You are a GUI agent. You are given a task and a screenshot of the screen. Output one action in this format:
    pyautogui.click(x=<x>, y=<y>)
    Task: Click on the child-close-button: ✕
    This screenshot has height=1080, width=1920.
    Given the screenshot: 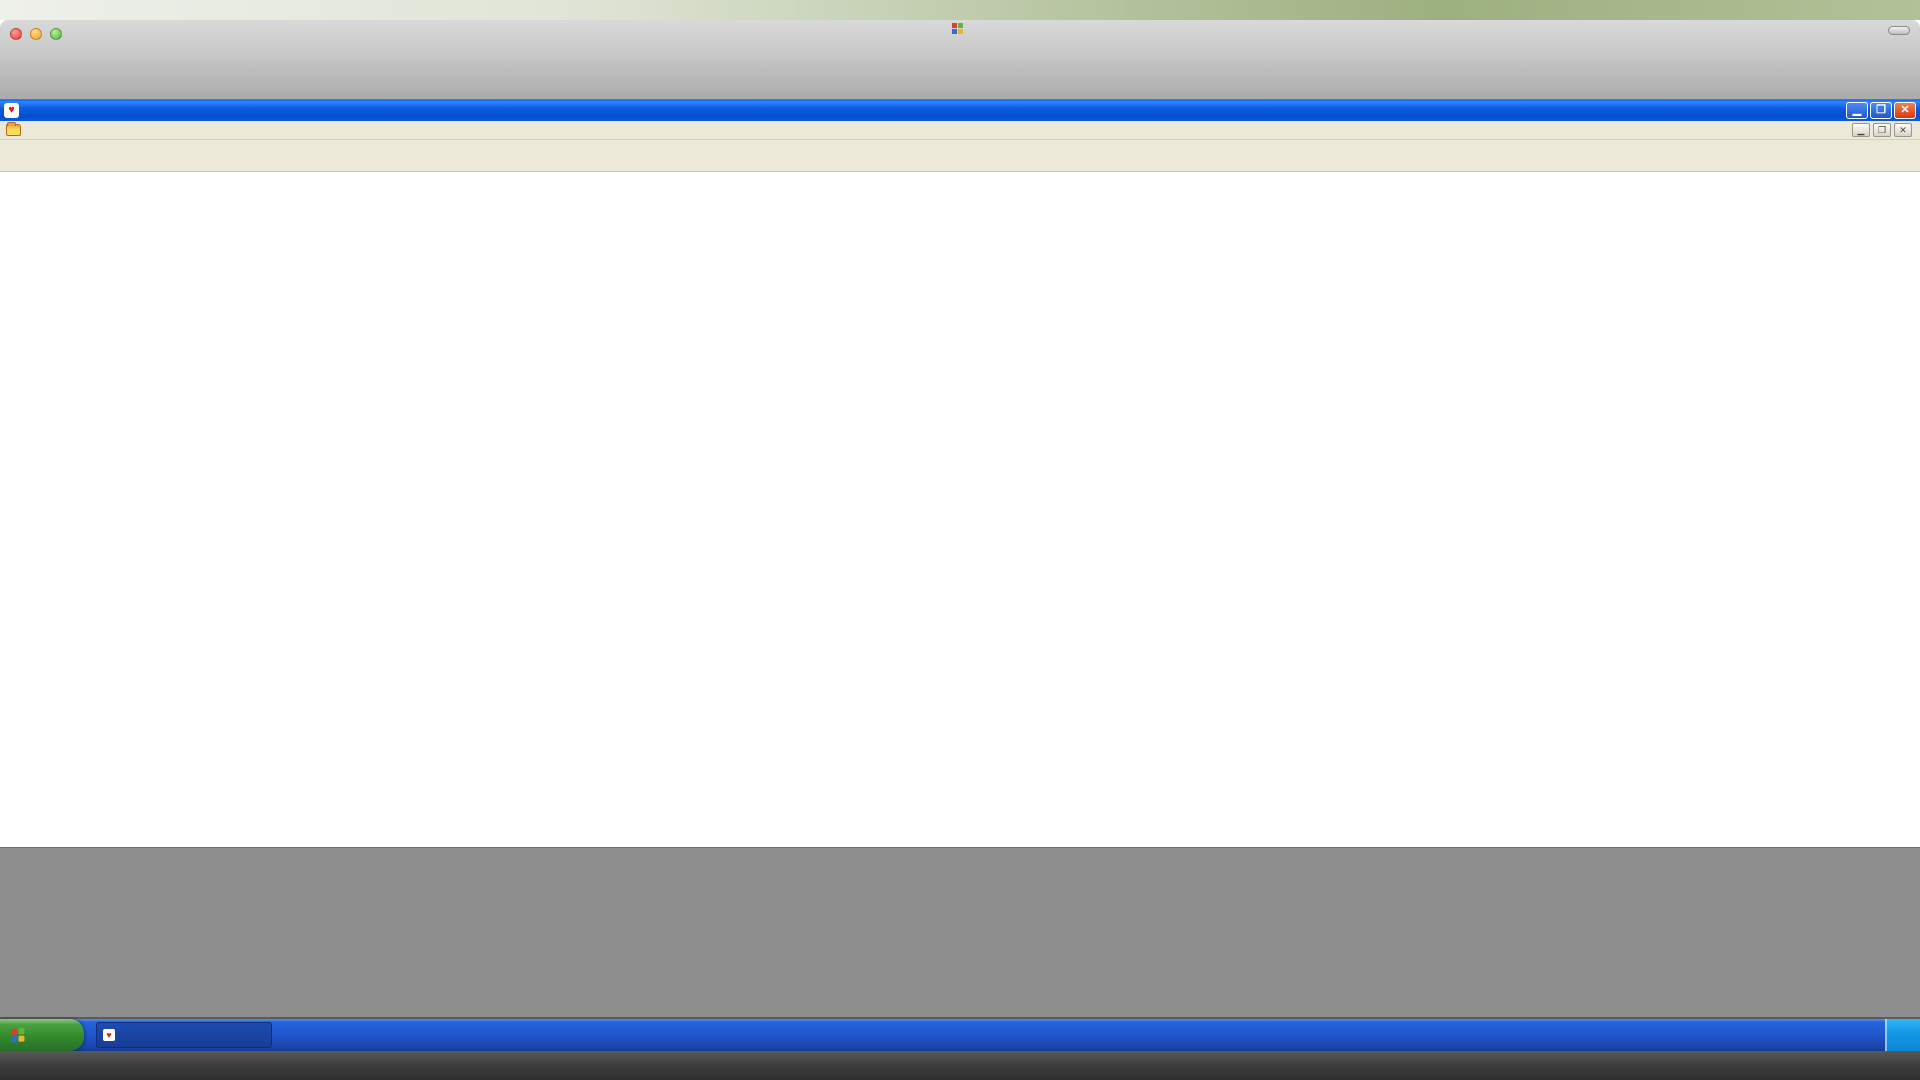 What is the action you would take?
    pyautogui.click(x=1903, y=130)
    